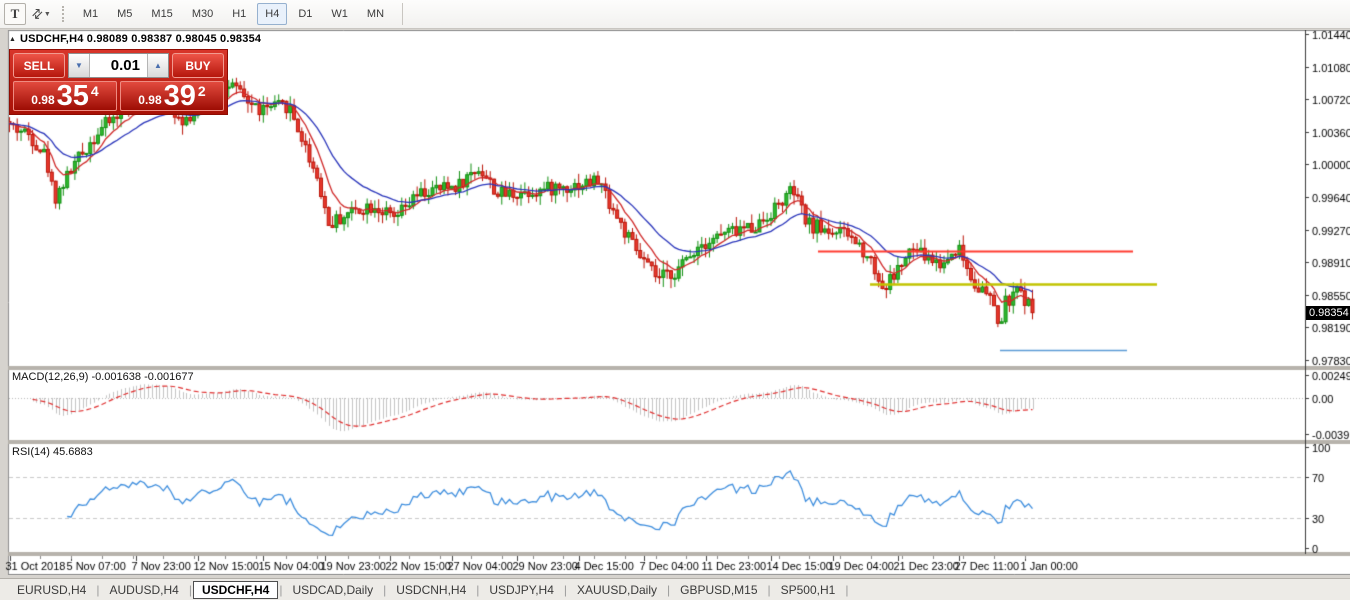 Image resolution: width=1350 pixels, height=600 pixels. I want to click on lot-size-input: 0.01, so click(125, 65).